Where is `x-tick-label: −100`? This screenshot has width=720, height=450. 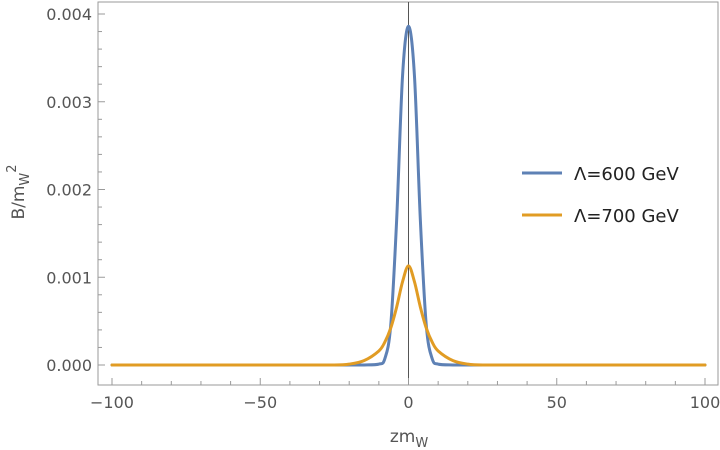
x-tick-label: −100 is located at coordinates (112, 402).